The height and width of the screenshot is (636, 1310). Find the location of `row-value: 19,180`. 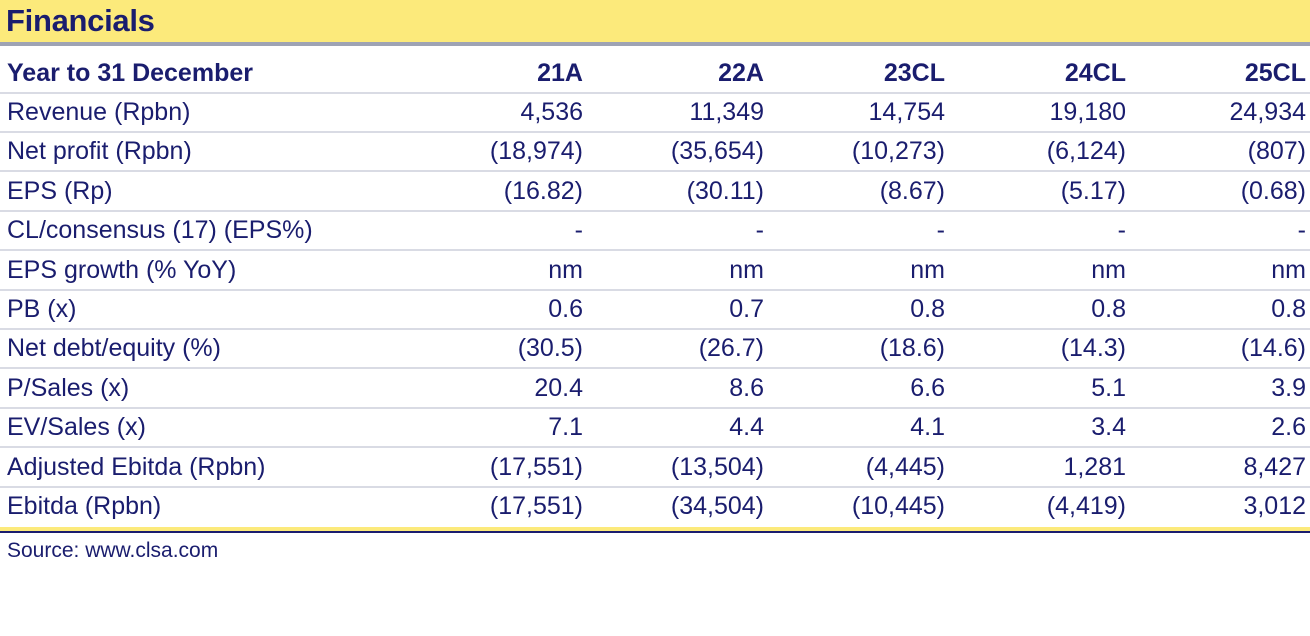

row-value: 19,180 is located at coordinates (1087, 112).